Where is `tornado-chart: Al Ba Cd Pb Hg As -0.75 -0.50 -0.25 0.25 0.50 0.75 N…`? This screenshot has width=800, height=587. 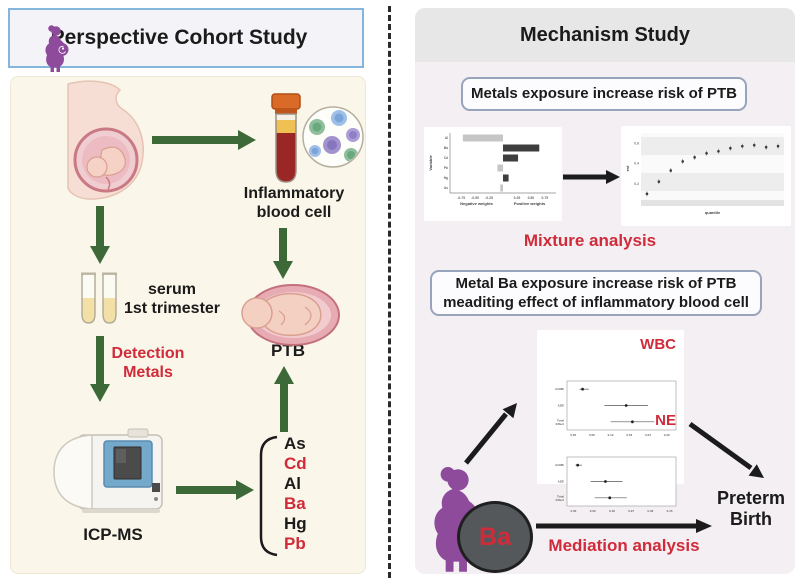 tornado-chart: Al Ba Cd Pb Hg As -0.75 -0.50 -0.25 0.25 0.50 0.75 N… is located at coordinates (492, 169).